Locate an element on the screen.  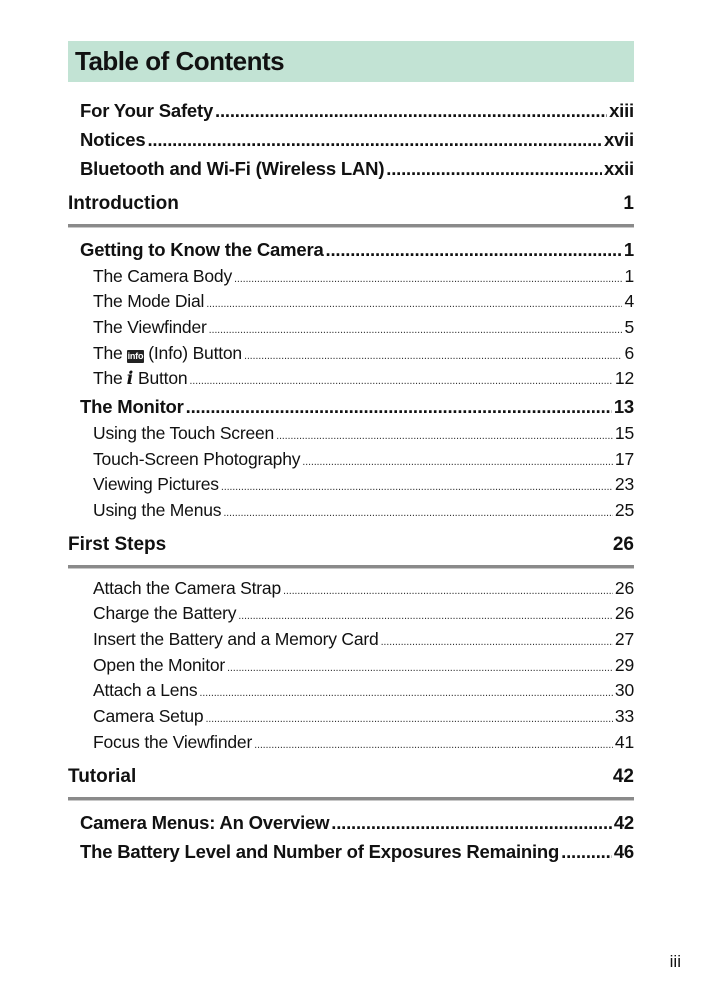
entry-label: Camera Setup is located at coordinates (148, 716).